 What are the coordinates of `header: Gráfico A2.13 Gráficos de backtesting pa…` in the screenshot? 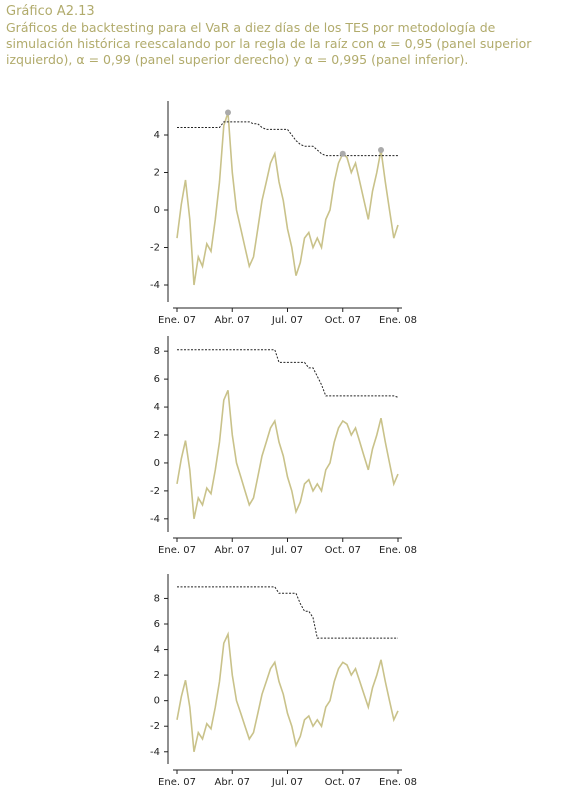 It's located at (286, 36).